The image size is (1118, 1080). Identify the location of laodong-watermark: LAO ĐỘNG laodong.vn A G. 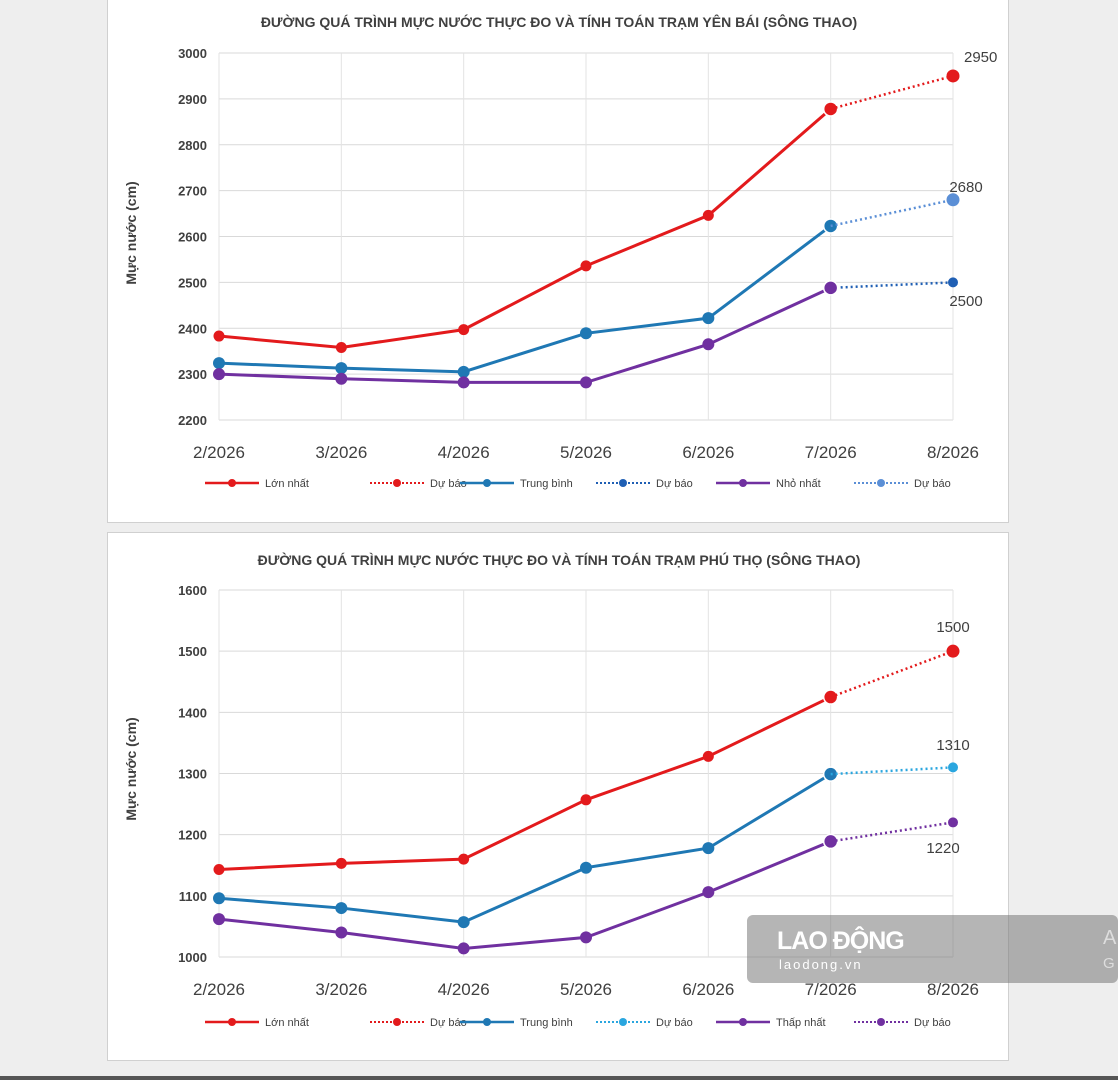
(932, 949).